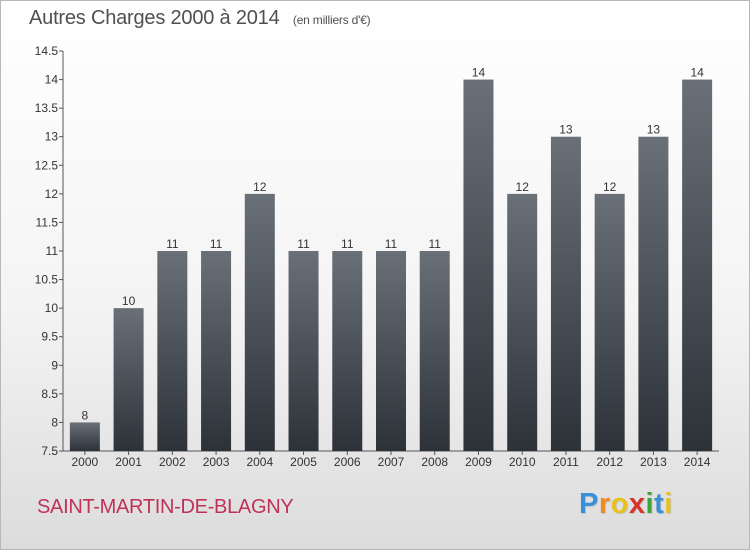  What do you see at coordinates (653, 462) in the screenshot?
I see `x-tick-label: 2013` at bounding box center [653, 462].